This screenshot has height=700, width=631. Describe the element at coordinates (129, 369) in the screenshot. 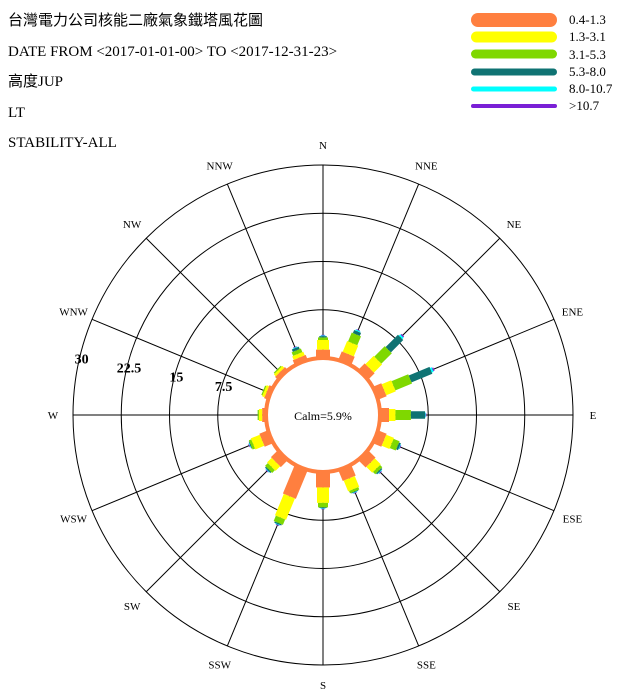

I see `radial-tick-label: 22.5` at that location.